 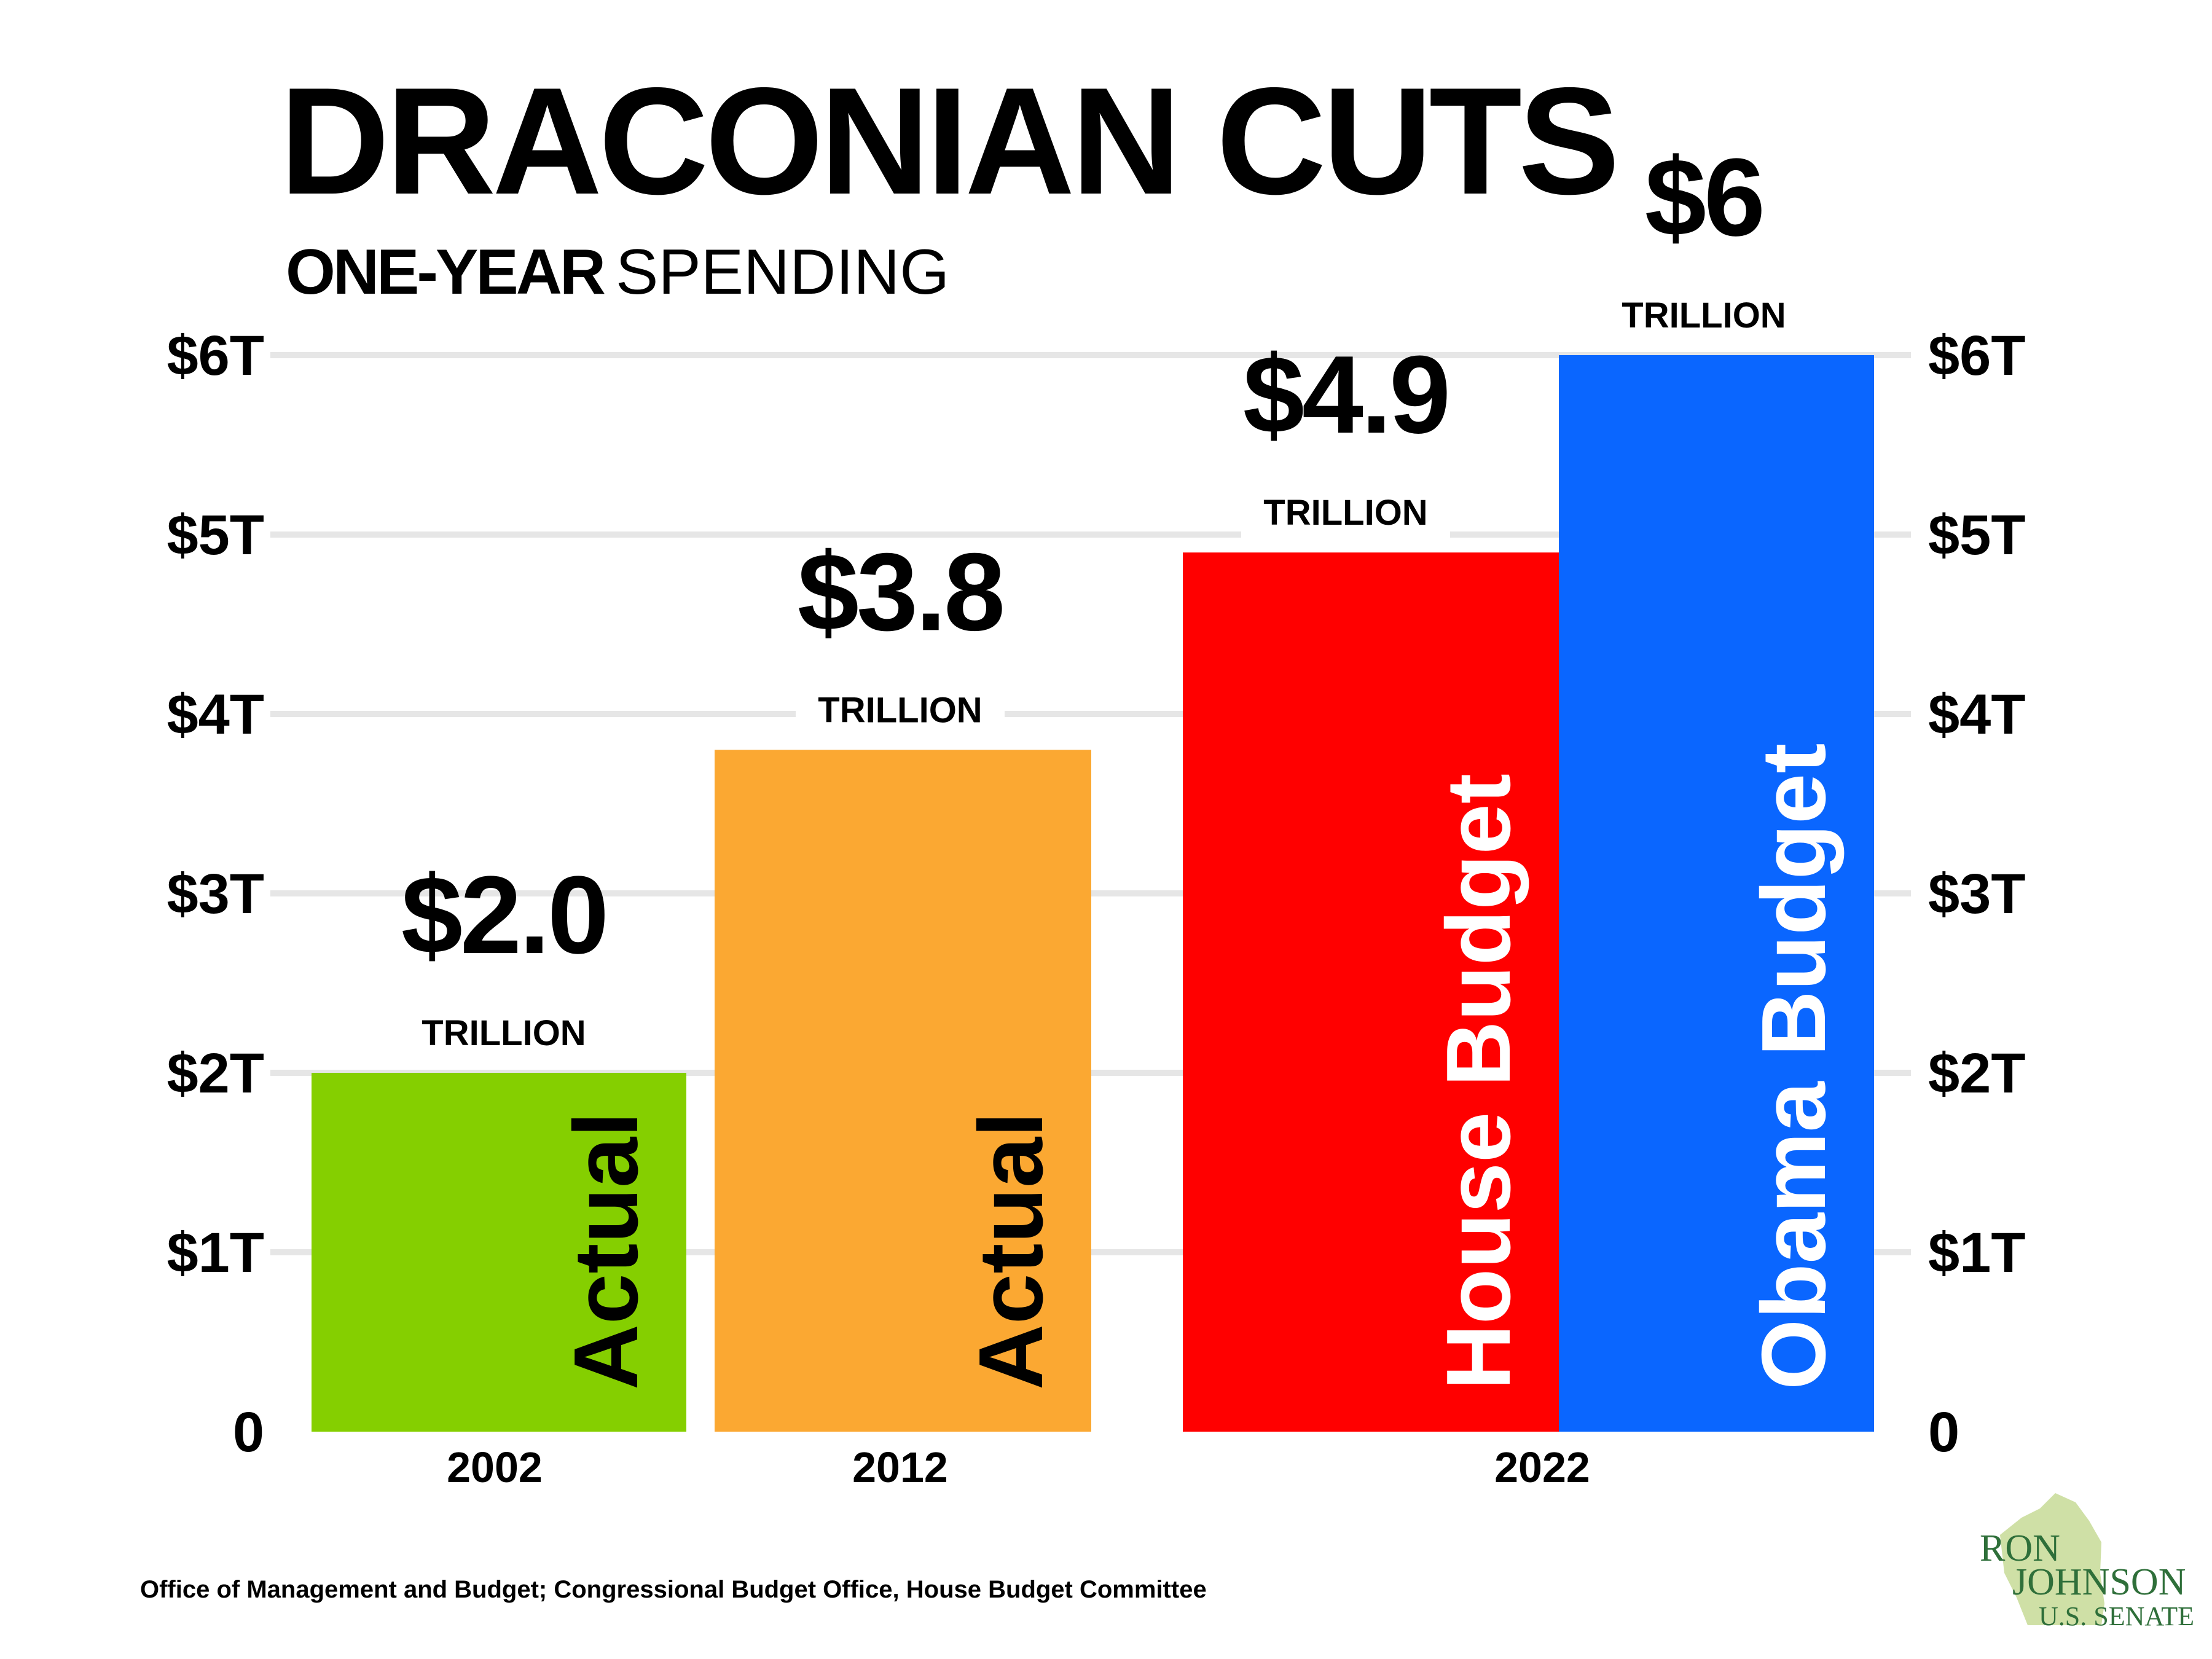 I want to click on logo-line2: JOHNSON, so click(x=2099, y=1582).